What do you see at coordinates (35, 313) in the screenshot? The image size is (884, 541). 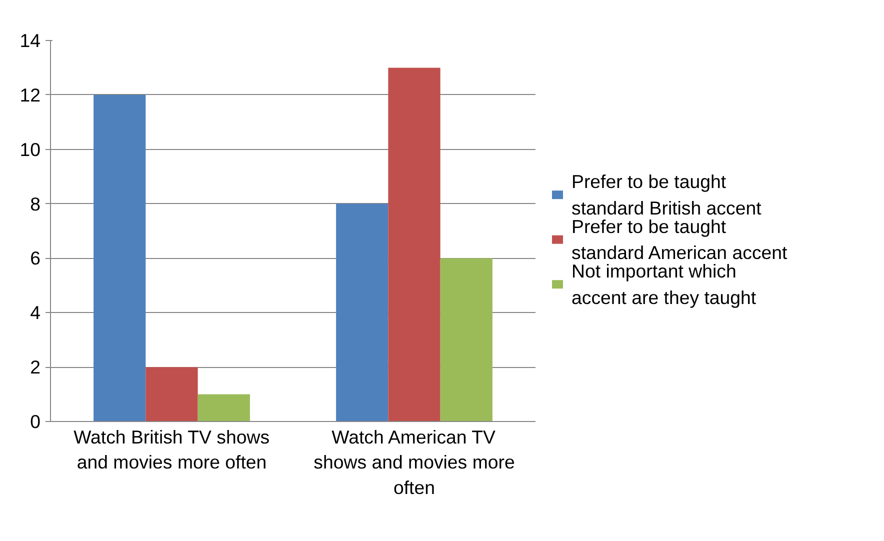 I see `y-tick-label: 4` at bounding box center [35, 313].